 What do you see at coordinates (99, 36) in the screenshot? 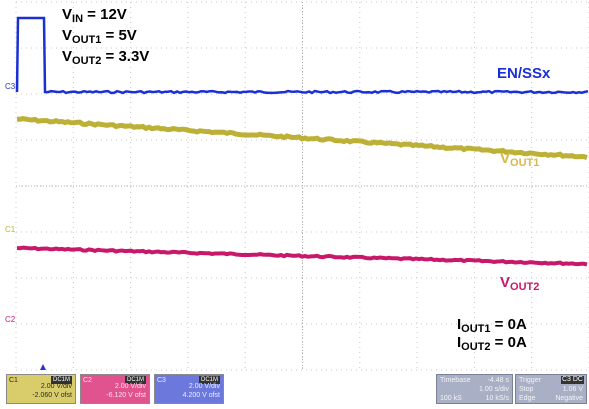
I see `vout1-condition: VOUT1 = 5V` at bounding box center [99, 36].